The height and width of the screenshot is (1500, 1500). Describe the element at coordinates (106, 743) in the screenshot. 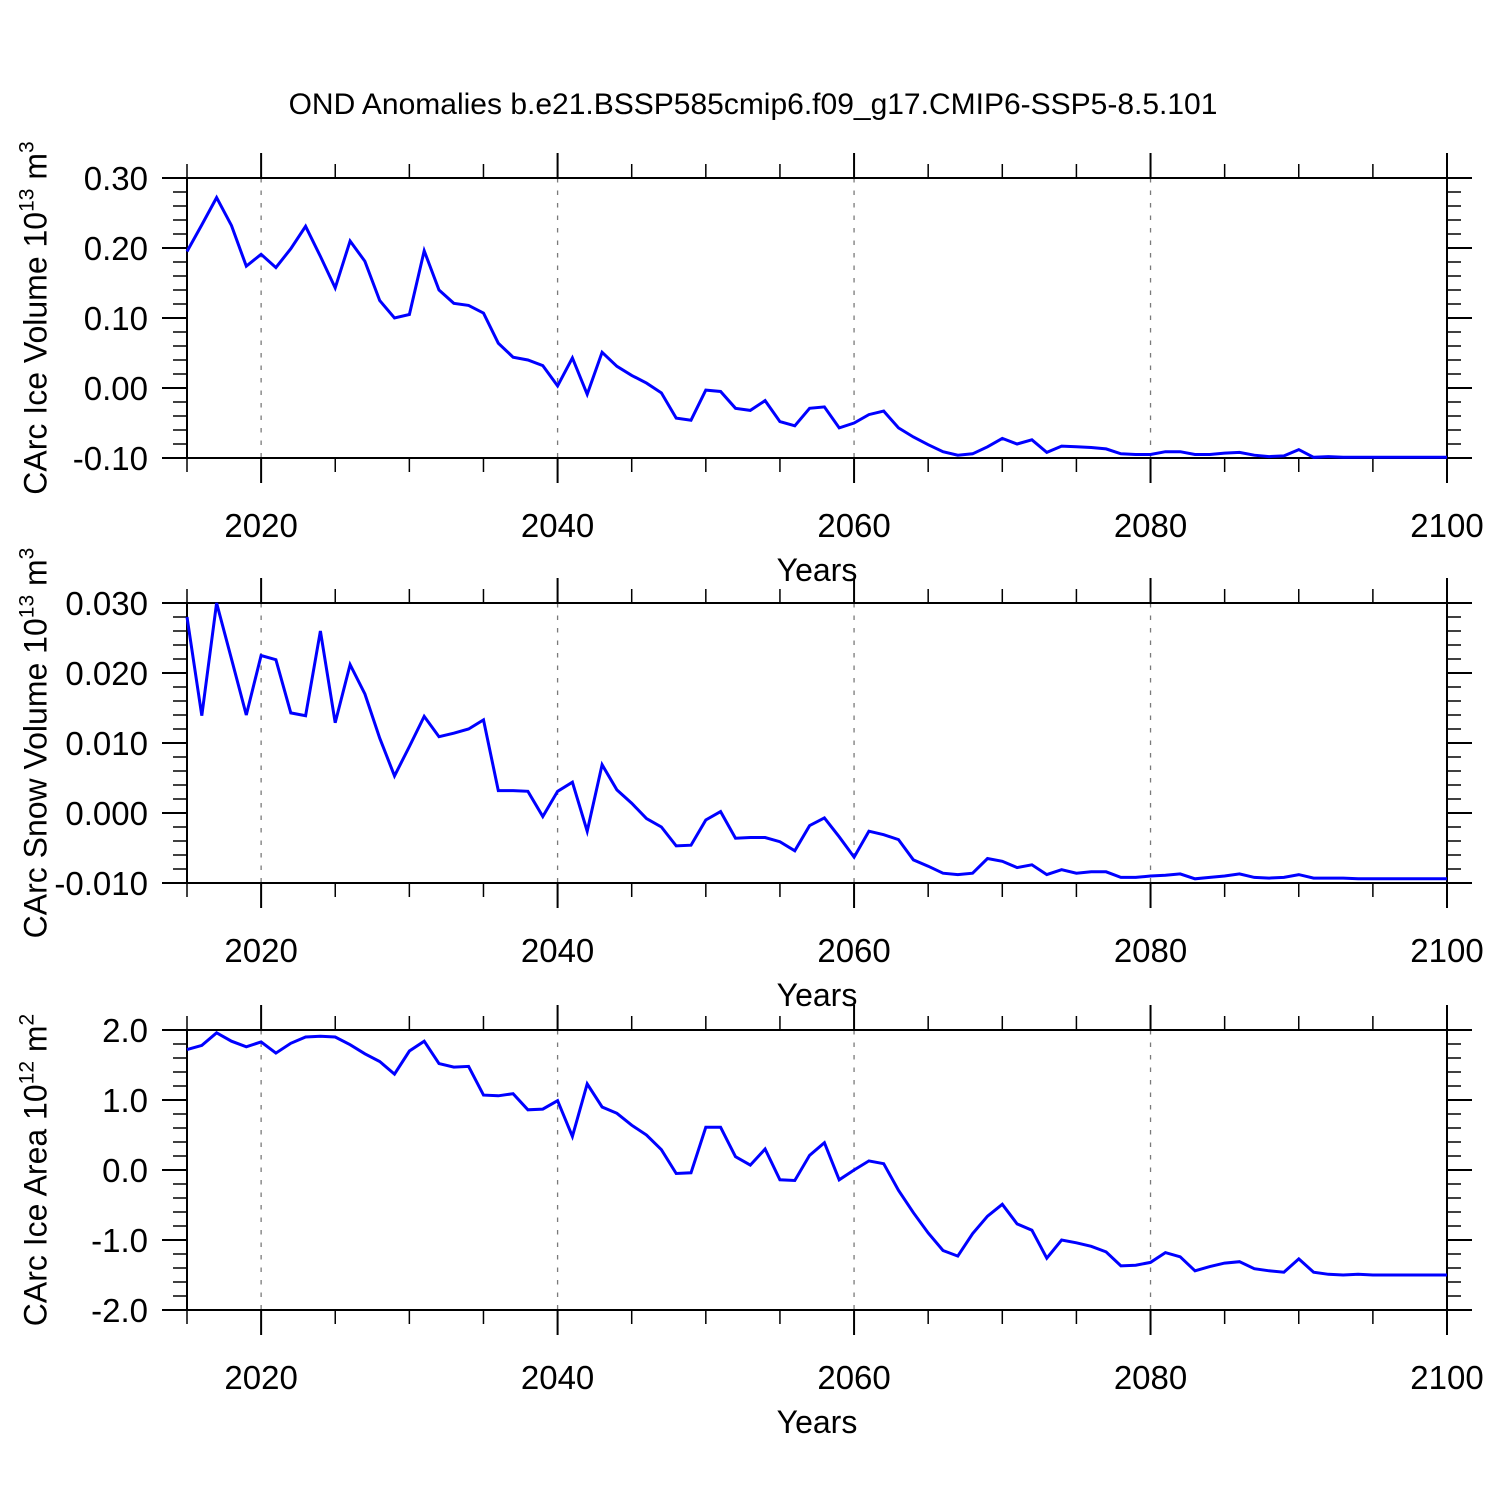

I see `y-tick-label: 0.010` at that location.